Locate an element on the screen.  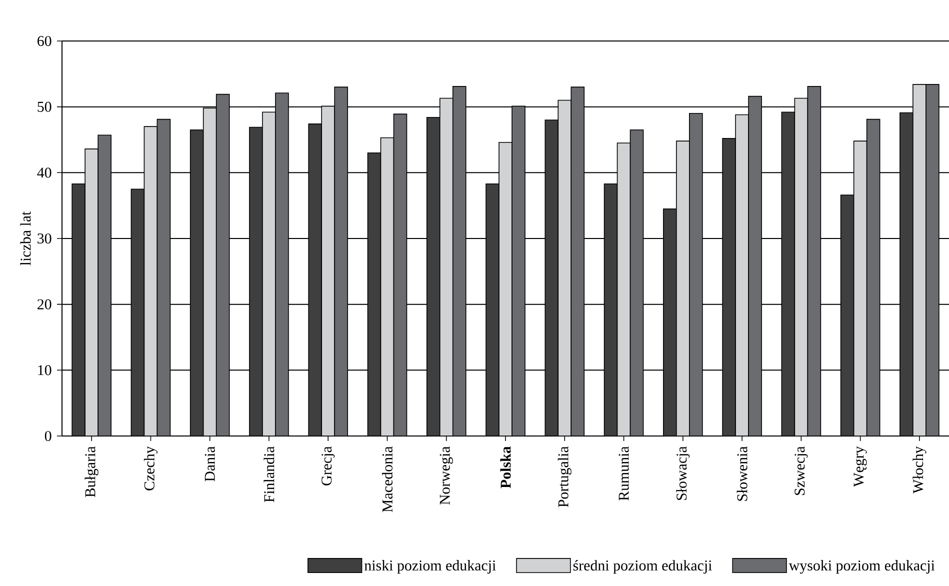
x-tick-label: Węgry is located at coordinates (860, 466).